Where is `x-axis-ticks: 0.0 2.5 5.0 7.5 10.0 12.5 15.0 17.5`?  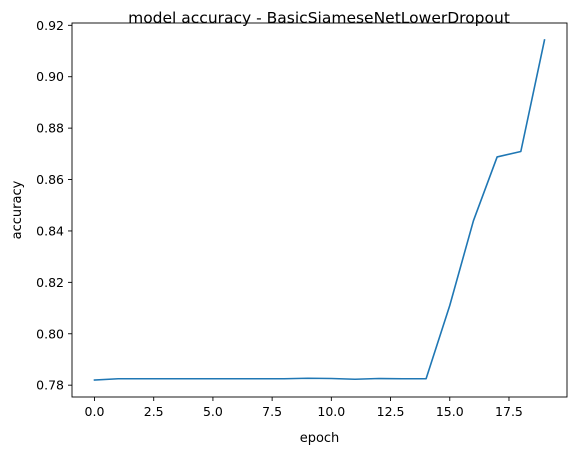
x-axis-ticks: 0.0 2.5 5.0 7.5 10.0 12.5 15.0 17.5 is located at coordinates (304, 408).